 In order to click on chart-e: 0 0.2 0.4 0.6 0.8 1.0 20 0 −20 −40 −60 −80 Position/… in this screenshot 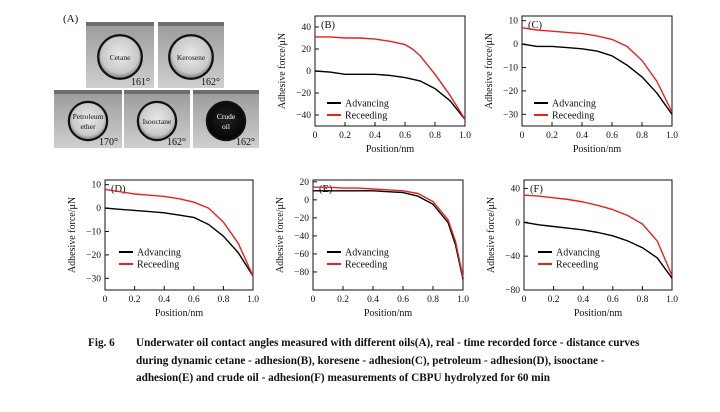, I will do `click(372, 248)`.